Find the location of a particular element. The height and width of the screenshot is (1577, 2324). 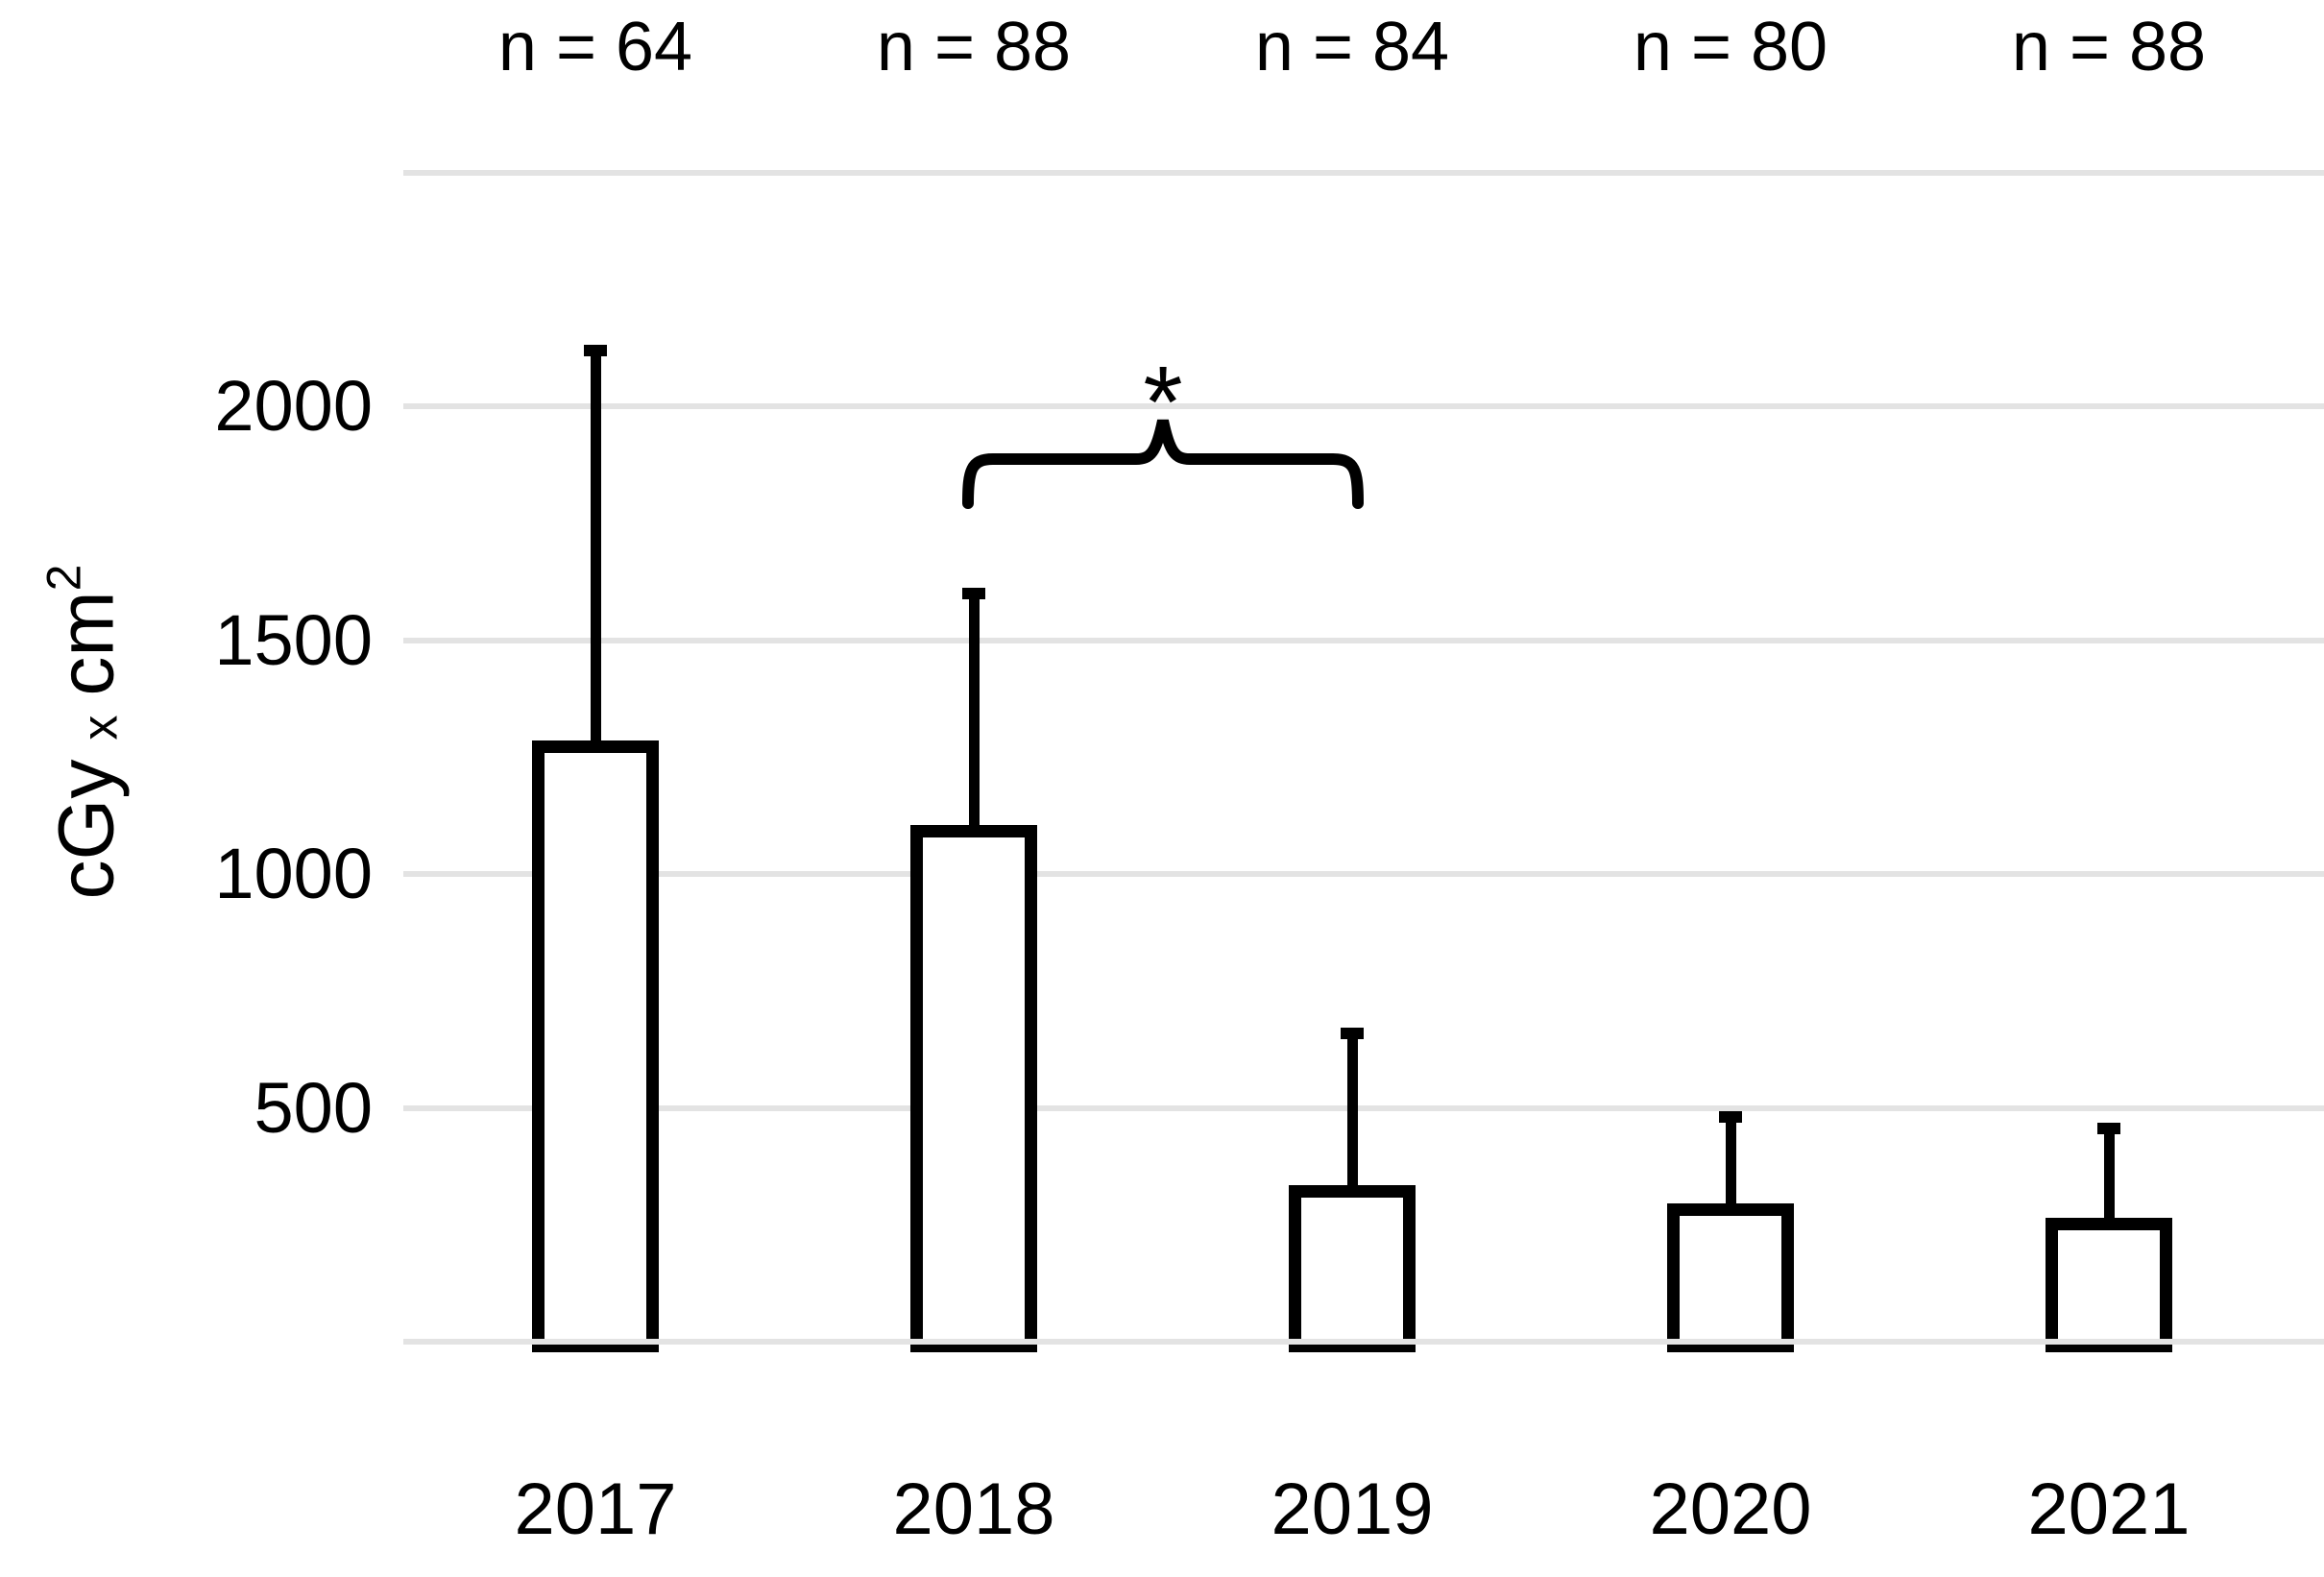

x-tick-label-2018: 2018 is located at coordinates (973, 1509).